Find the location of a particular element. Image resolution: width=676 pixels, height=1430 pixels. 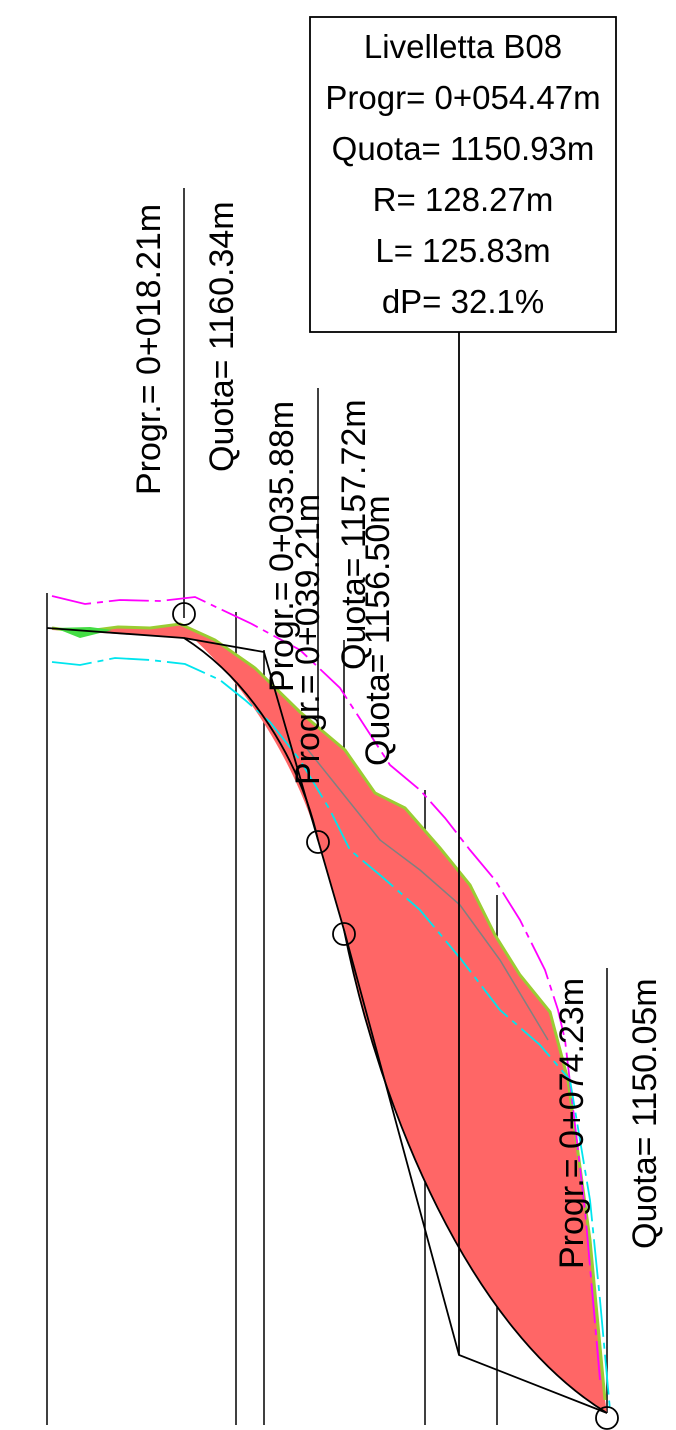

info-box-slope: dP= 32.1% is located at coordinates (463, 301).